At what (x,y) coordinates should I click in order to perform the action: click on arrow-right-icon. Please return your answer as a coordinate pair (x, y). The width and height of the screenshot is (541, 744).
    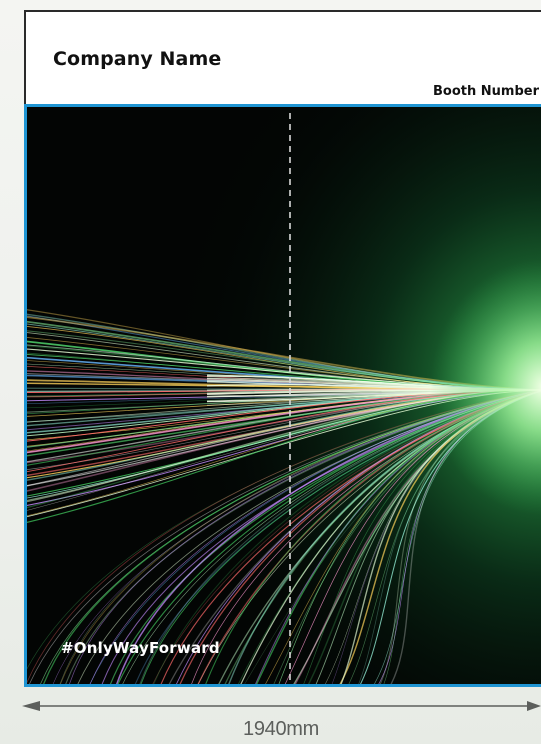
    Looking at the image, I should click on (534, 706).